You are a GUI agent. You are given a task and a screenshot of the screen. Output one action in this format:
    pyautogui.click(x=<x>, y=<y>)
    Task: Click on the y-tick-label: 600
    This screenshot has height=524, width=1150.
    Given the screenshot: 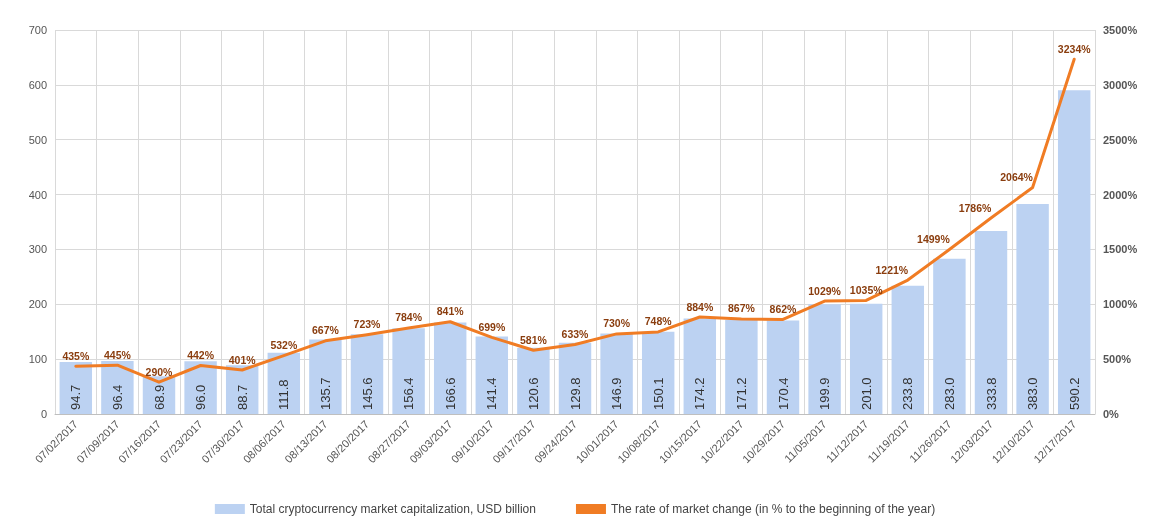 What is the action you would take?
    pyautogui.click(x=37, y=84)
    